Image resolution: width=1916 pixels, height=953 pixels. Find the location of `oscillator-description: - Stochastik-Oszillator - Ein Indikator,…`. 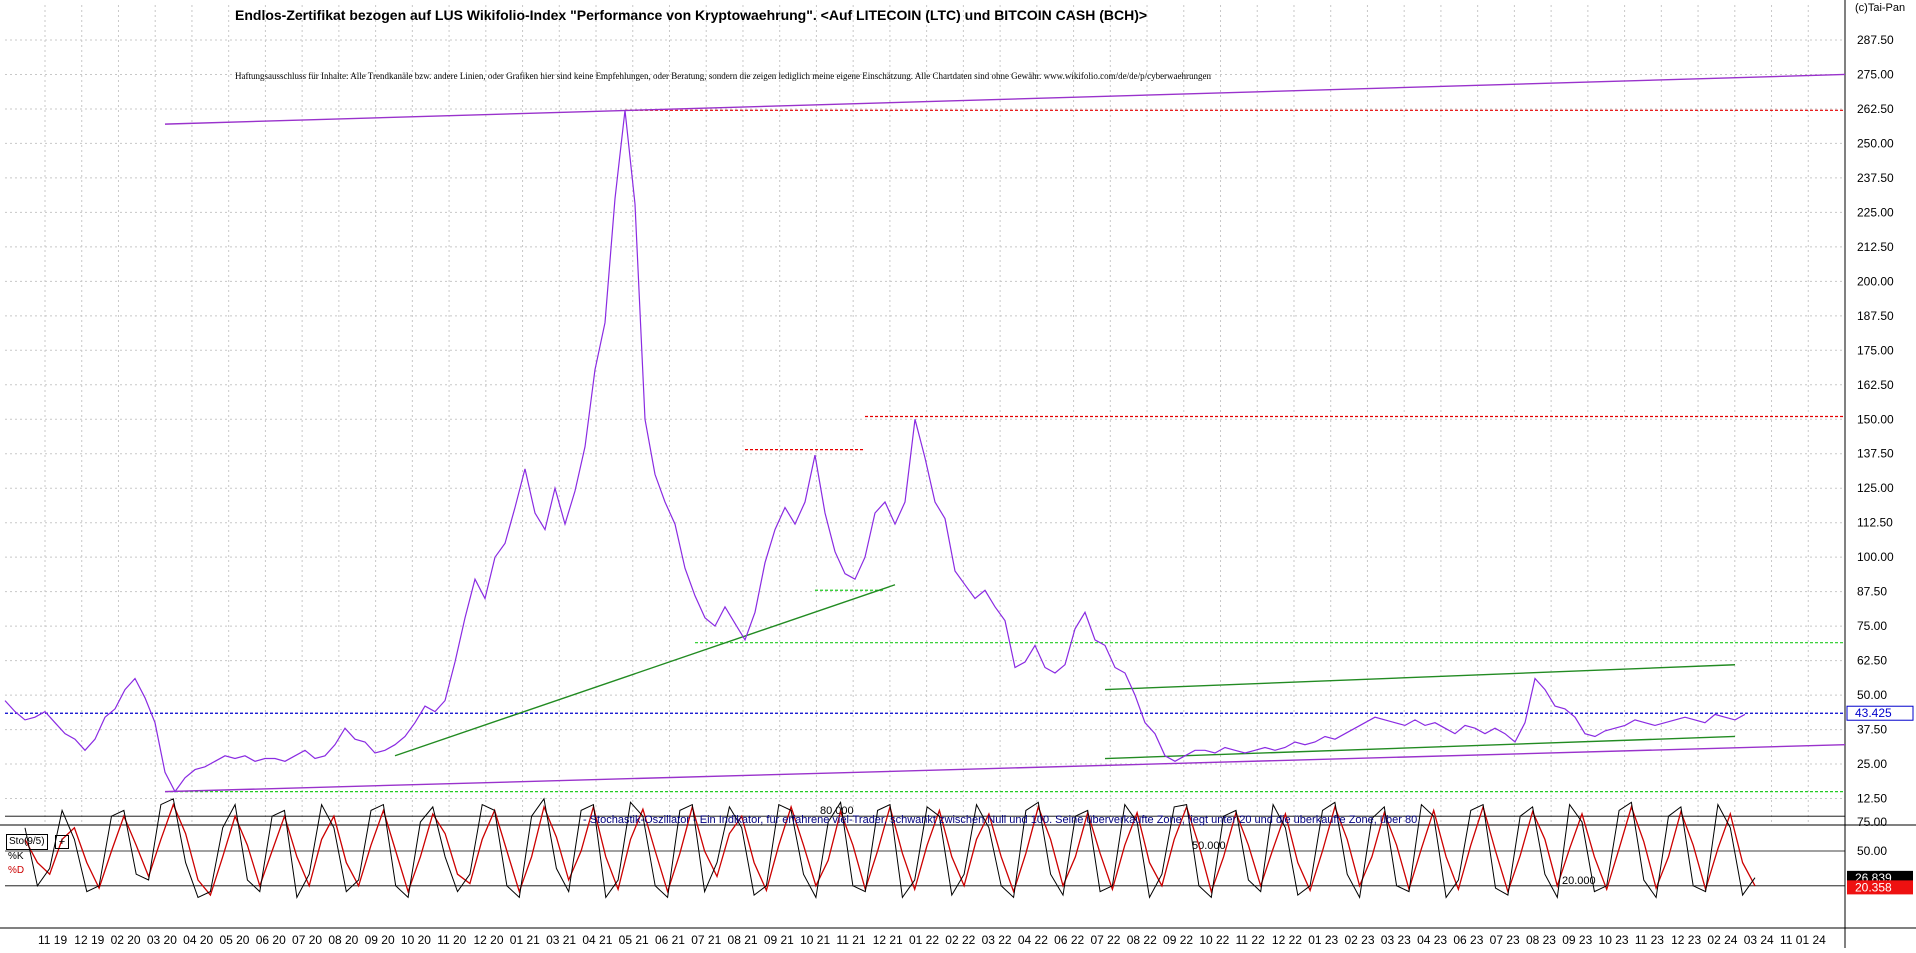

oscillator-description: - Stochastik-Oszillator - Ein Indikator,… is located at coordinates (1002, 820).